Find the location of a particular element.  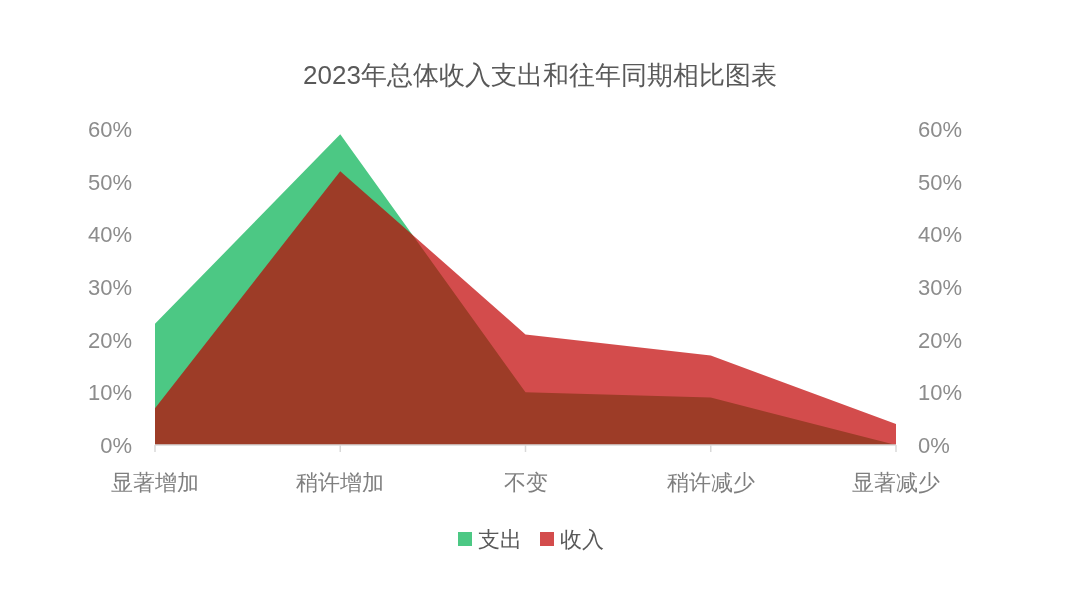

y2-tick-label: 60% is located at coordinates (940, 129).